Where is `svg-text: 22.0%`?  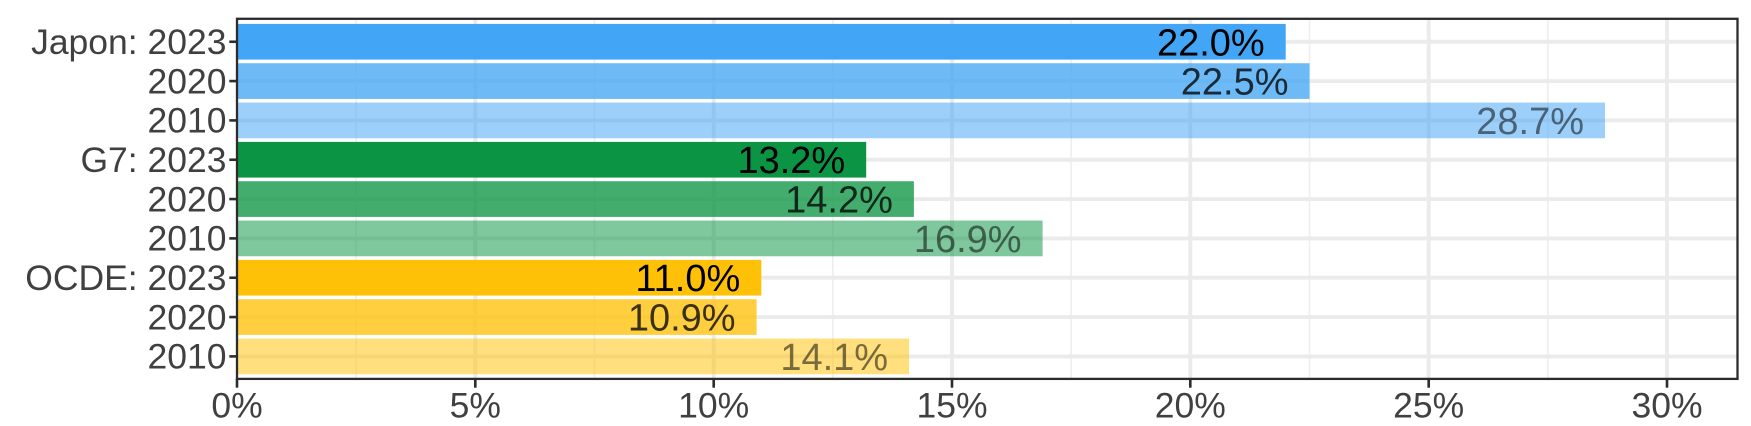 svg-text: 22.0% is located at coordinates (1211, 43).